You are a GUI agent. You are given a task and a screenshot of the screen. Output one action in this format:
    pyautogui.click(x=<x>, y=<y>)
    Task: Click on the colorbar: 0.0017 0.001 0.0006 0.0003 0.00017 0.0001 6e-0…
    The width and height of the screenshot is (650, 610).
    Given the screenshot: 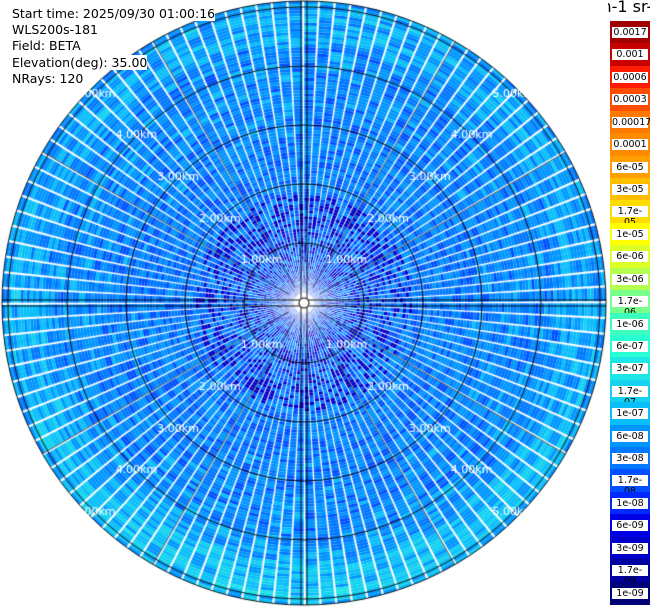 What is the action you would take?
    pyautogui.click(x=630, y=313)
    